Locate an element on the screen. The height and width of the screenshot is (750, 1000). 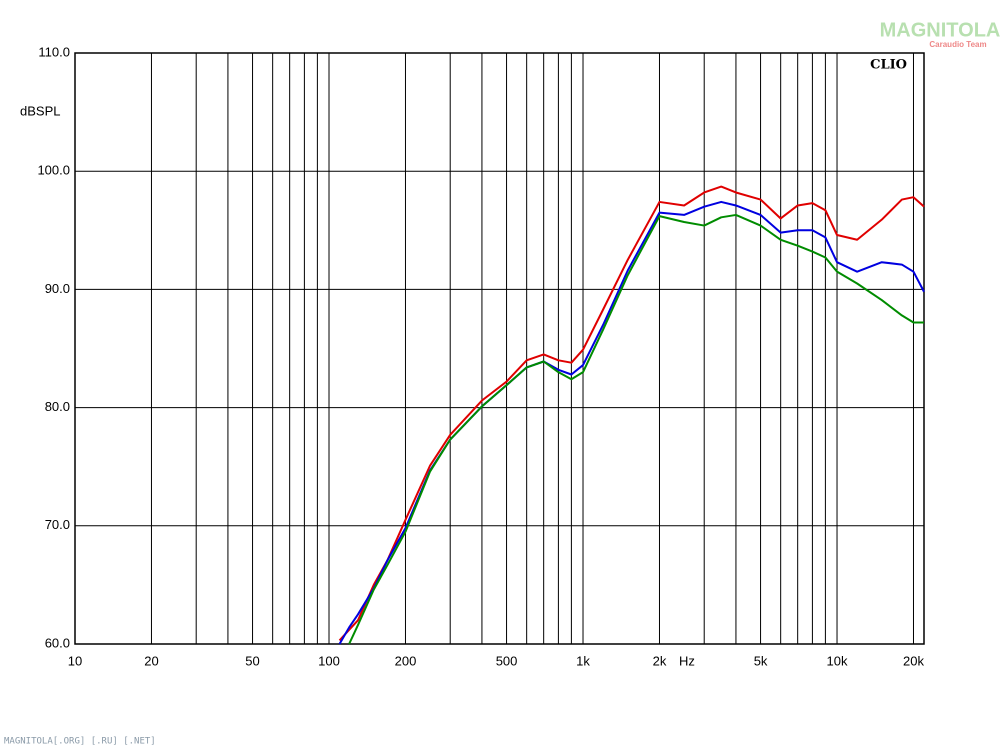
annotation: CLIO is located at coordinates (888, 65).